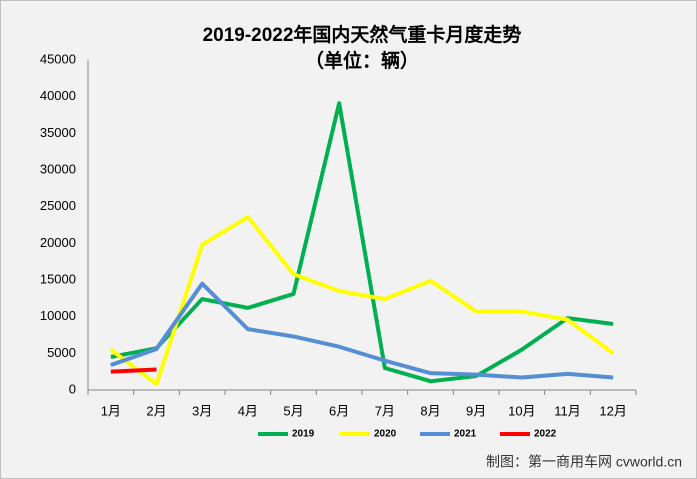  What do you see at coordinates (465, 434) in the screenshot?
I see `legend-label: 2021` at bounding box center [465, 434].